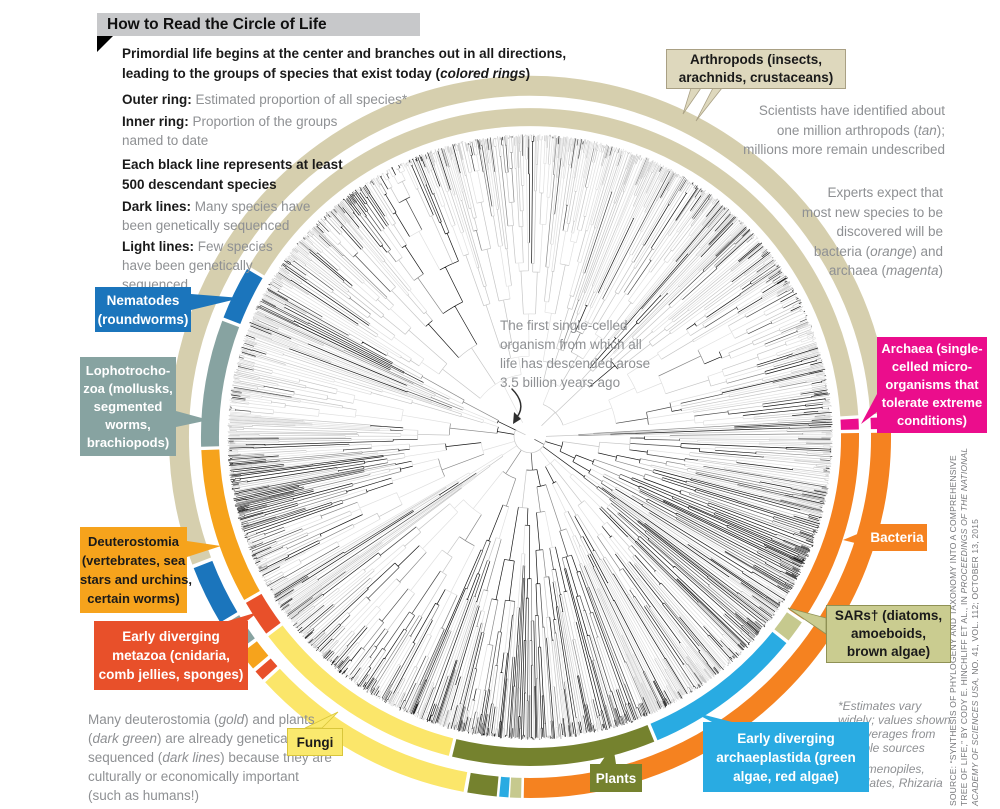 The height and width of the screenshot is (809, 1000). I want to click on pointer-lophotrochozoa, so click(192, 419).